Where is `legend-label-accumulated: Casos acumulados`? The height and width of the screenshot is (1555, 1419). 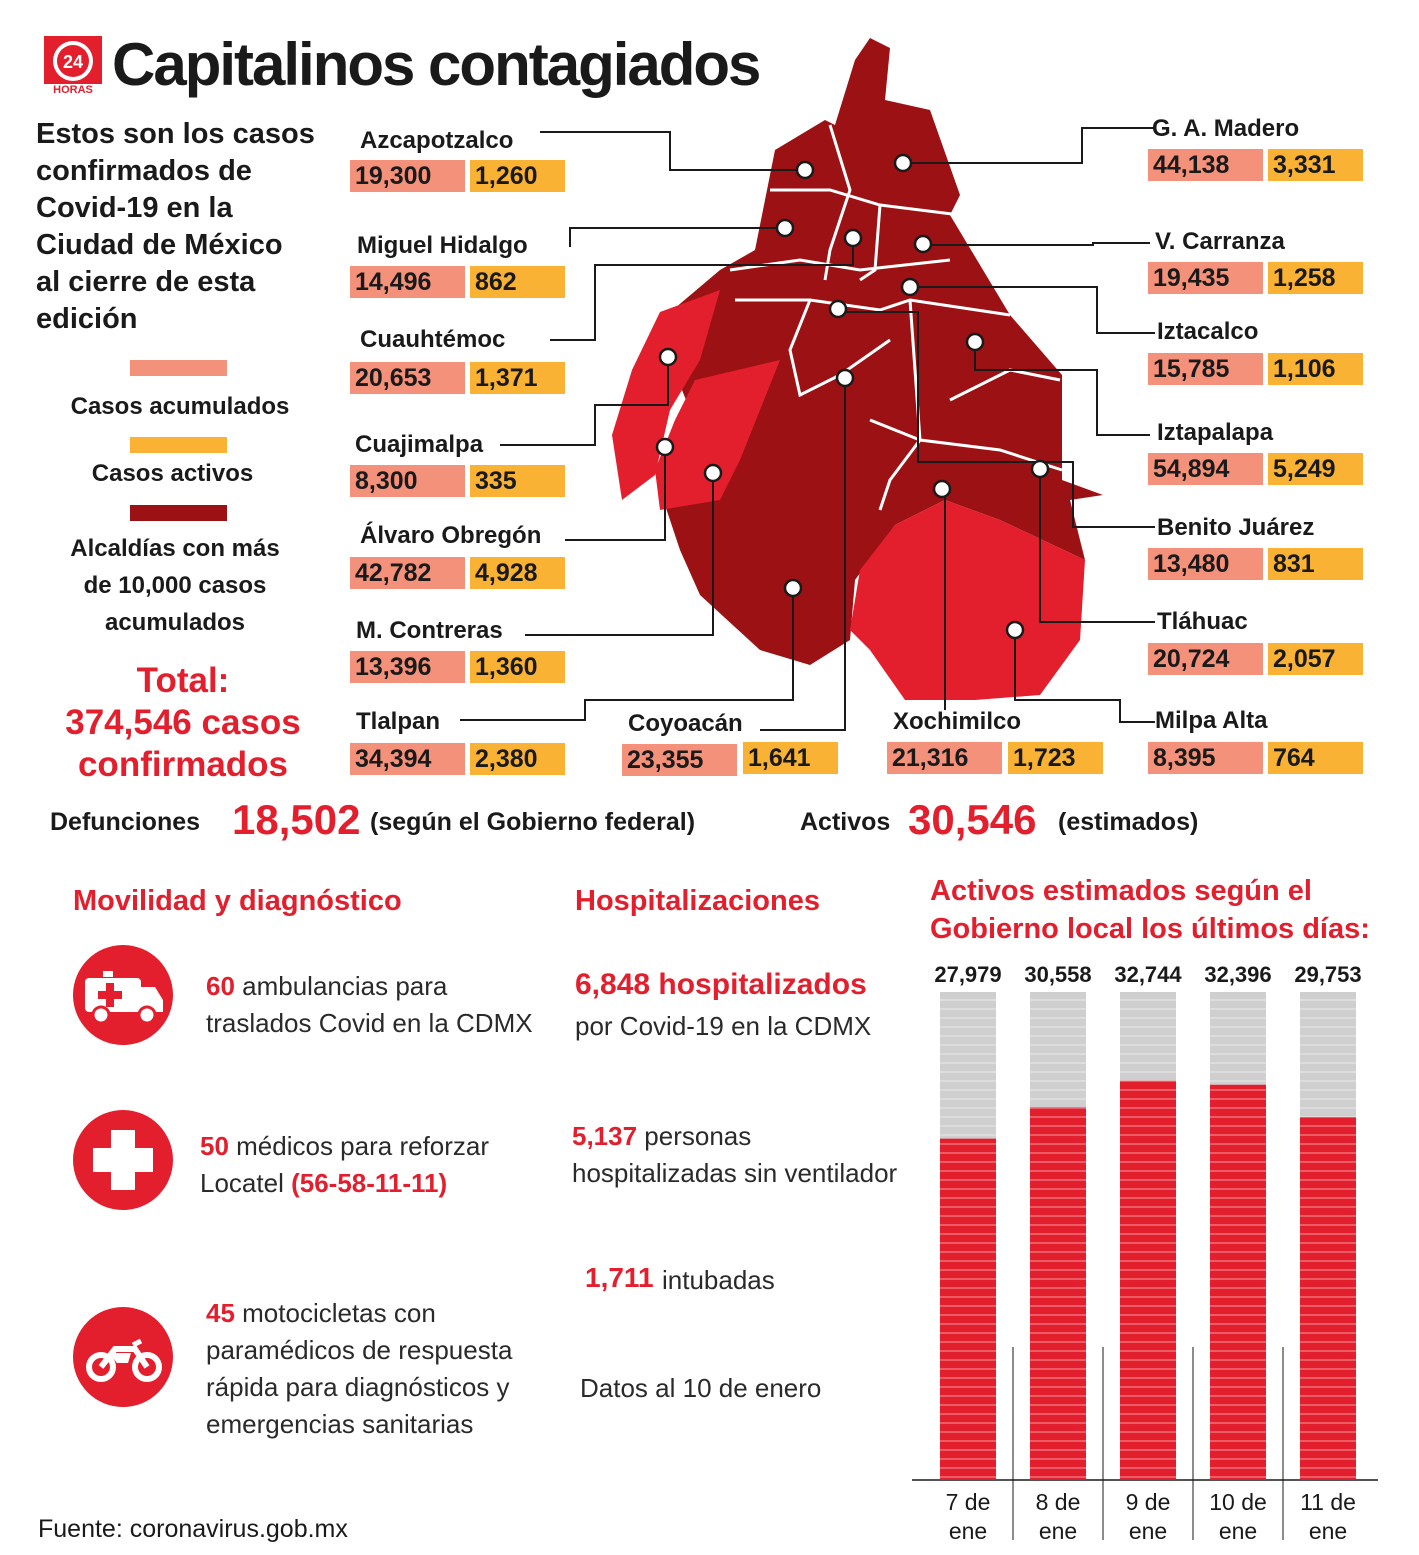
legend-label-accumulated: Casos acumulados is located at coordinates (180, 406).